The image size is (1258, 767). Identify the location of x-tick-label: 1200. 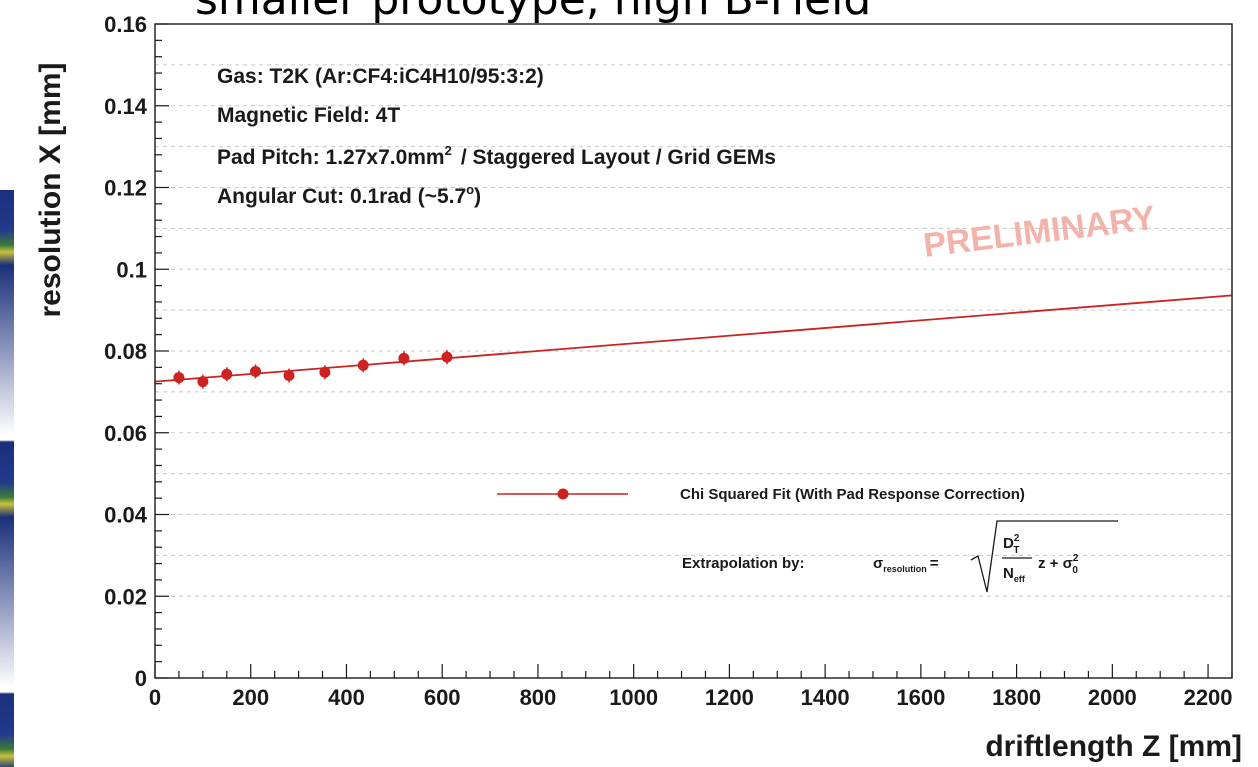
(729, 697).